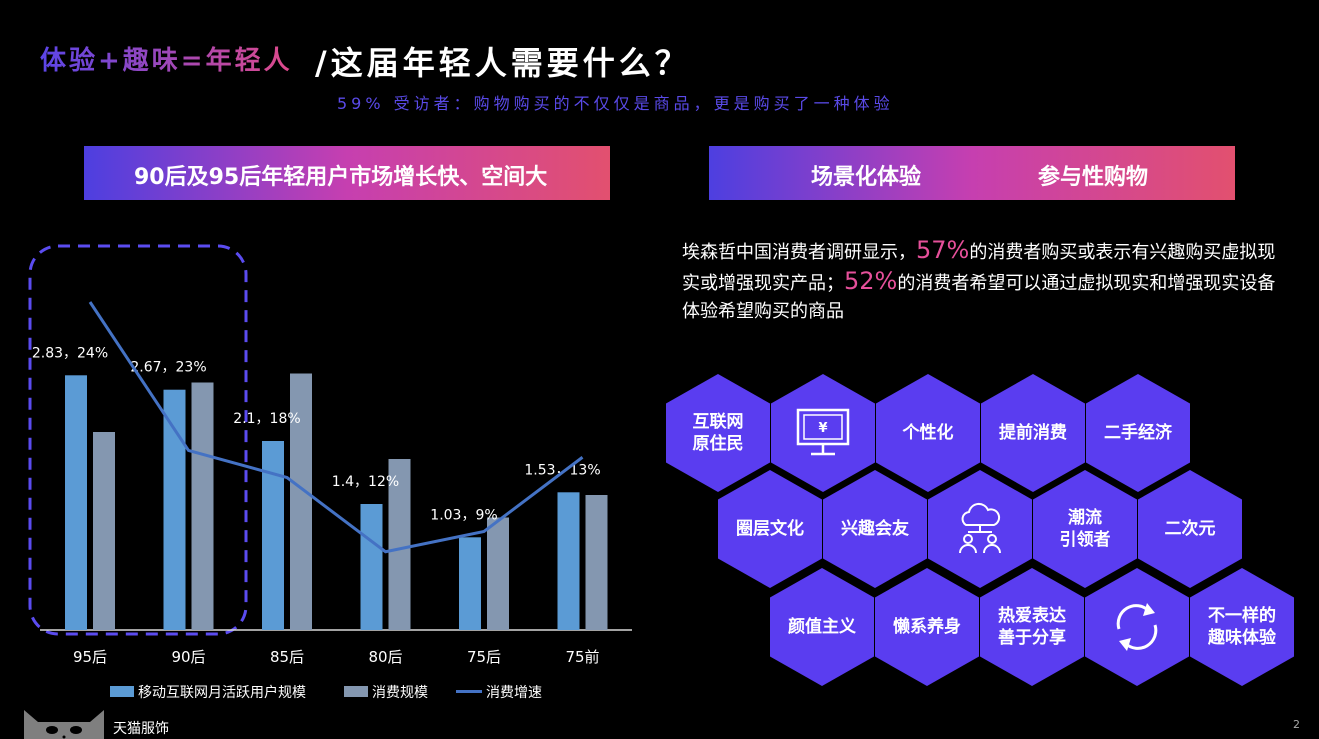 The image size is (1319, 739). I want to click on recycle-arrows-icon, so click(1137, 627).